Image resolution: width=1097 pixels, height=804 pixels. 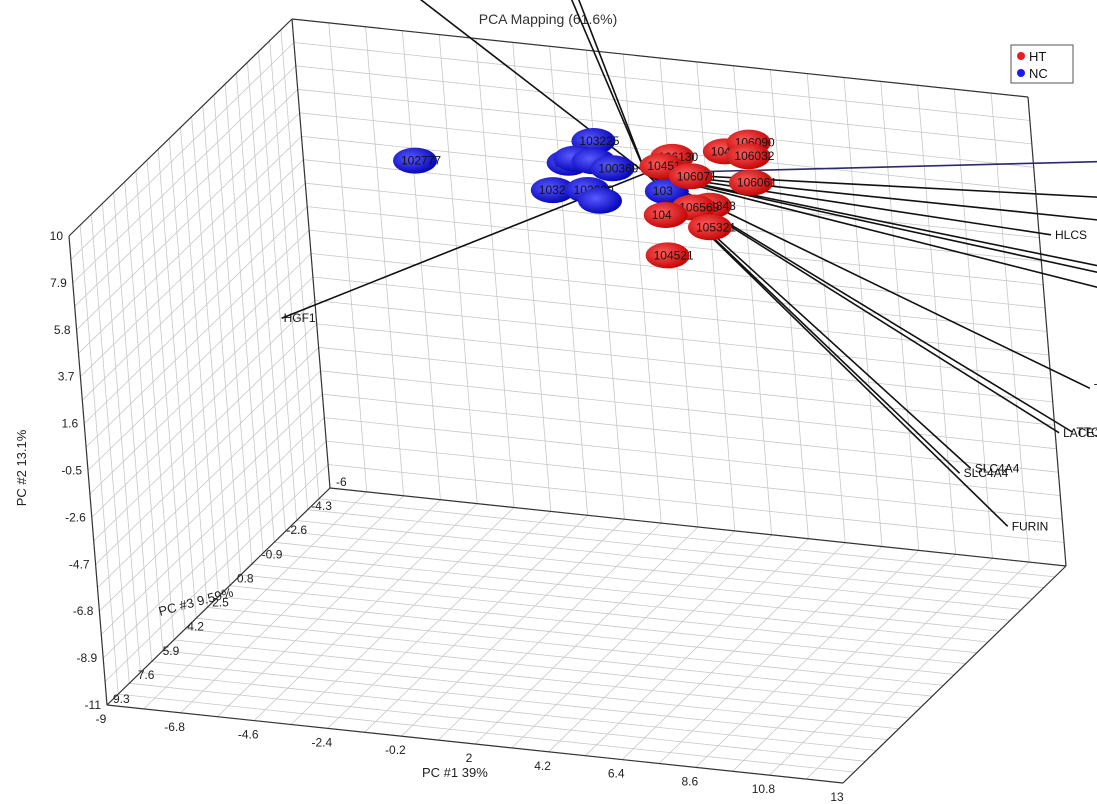 I want to click on y-tick-label: -0.5, so click(x=71, y=471).